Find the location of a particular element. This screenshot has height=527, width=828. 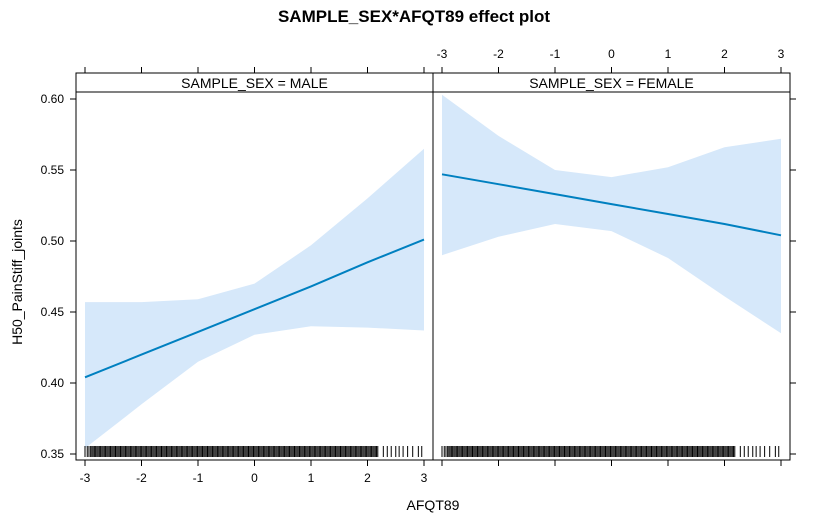

x-tick-label: 2 is located at coordinates (367, 478).